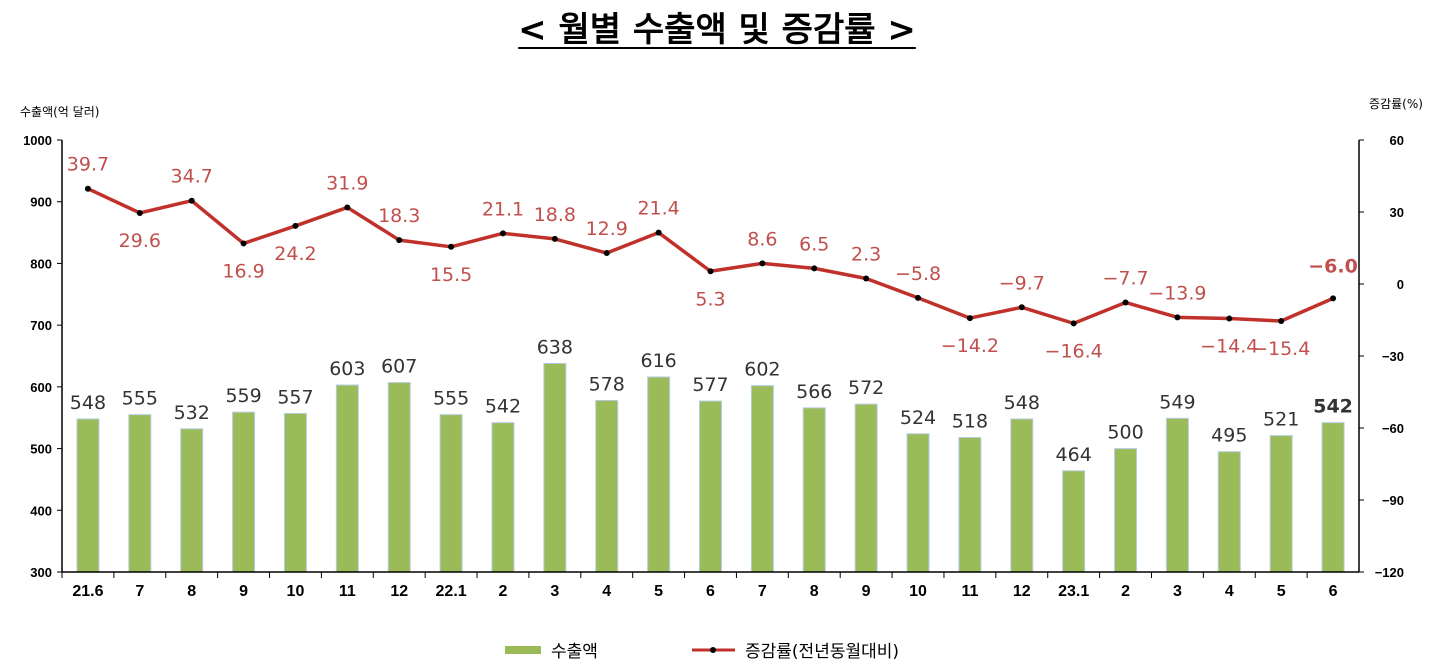  Describe the element at coordinates (1229, 436) in the screenshot. I see `bar-value-label: 495` at that location.